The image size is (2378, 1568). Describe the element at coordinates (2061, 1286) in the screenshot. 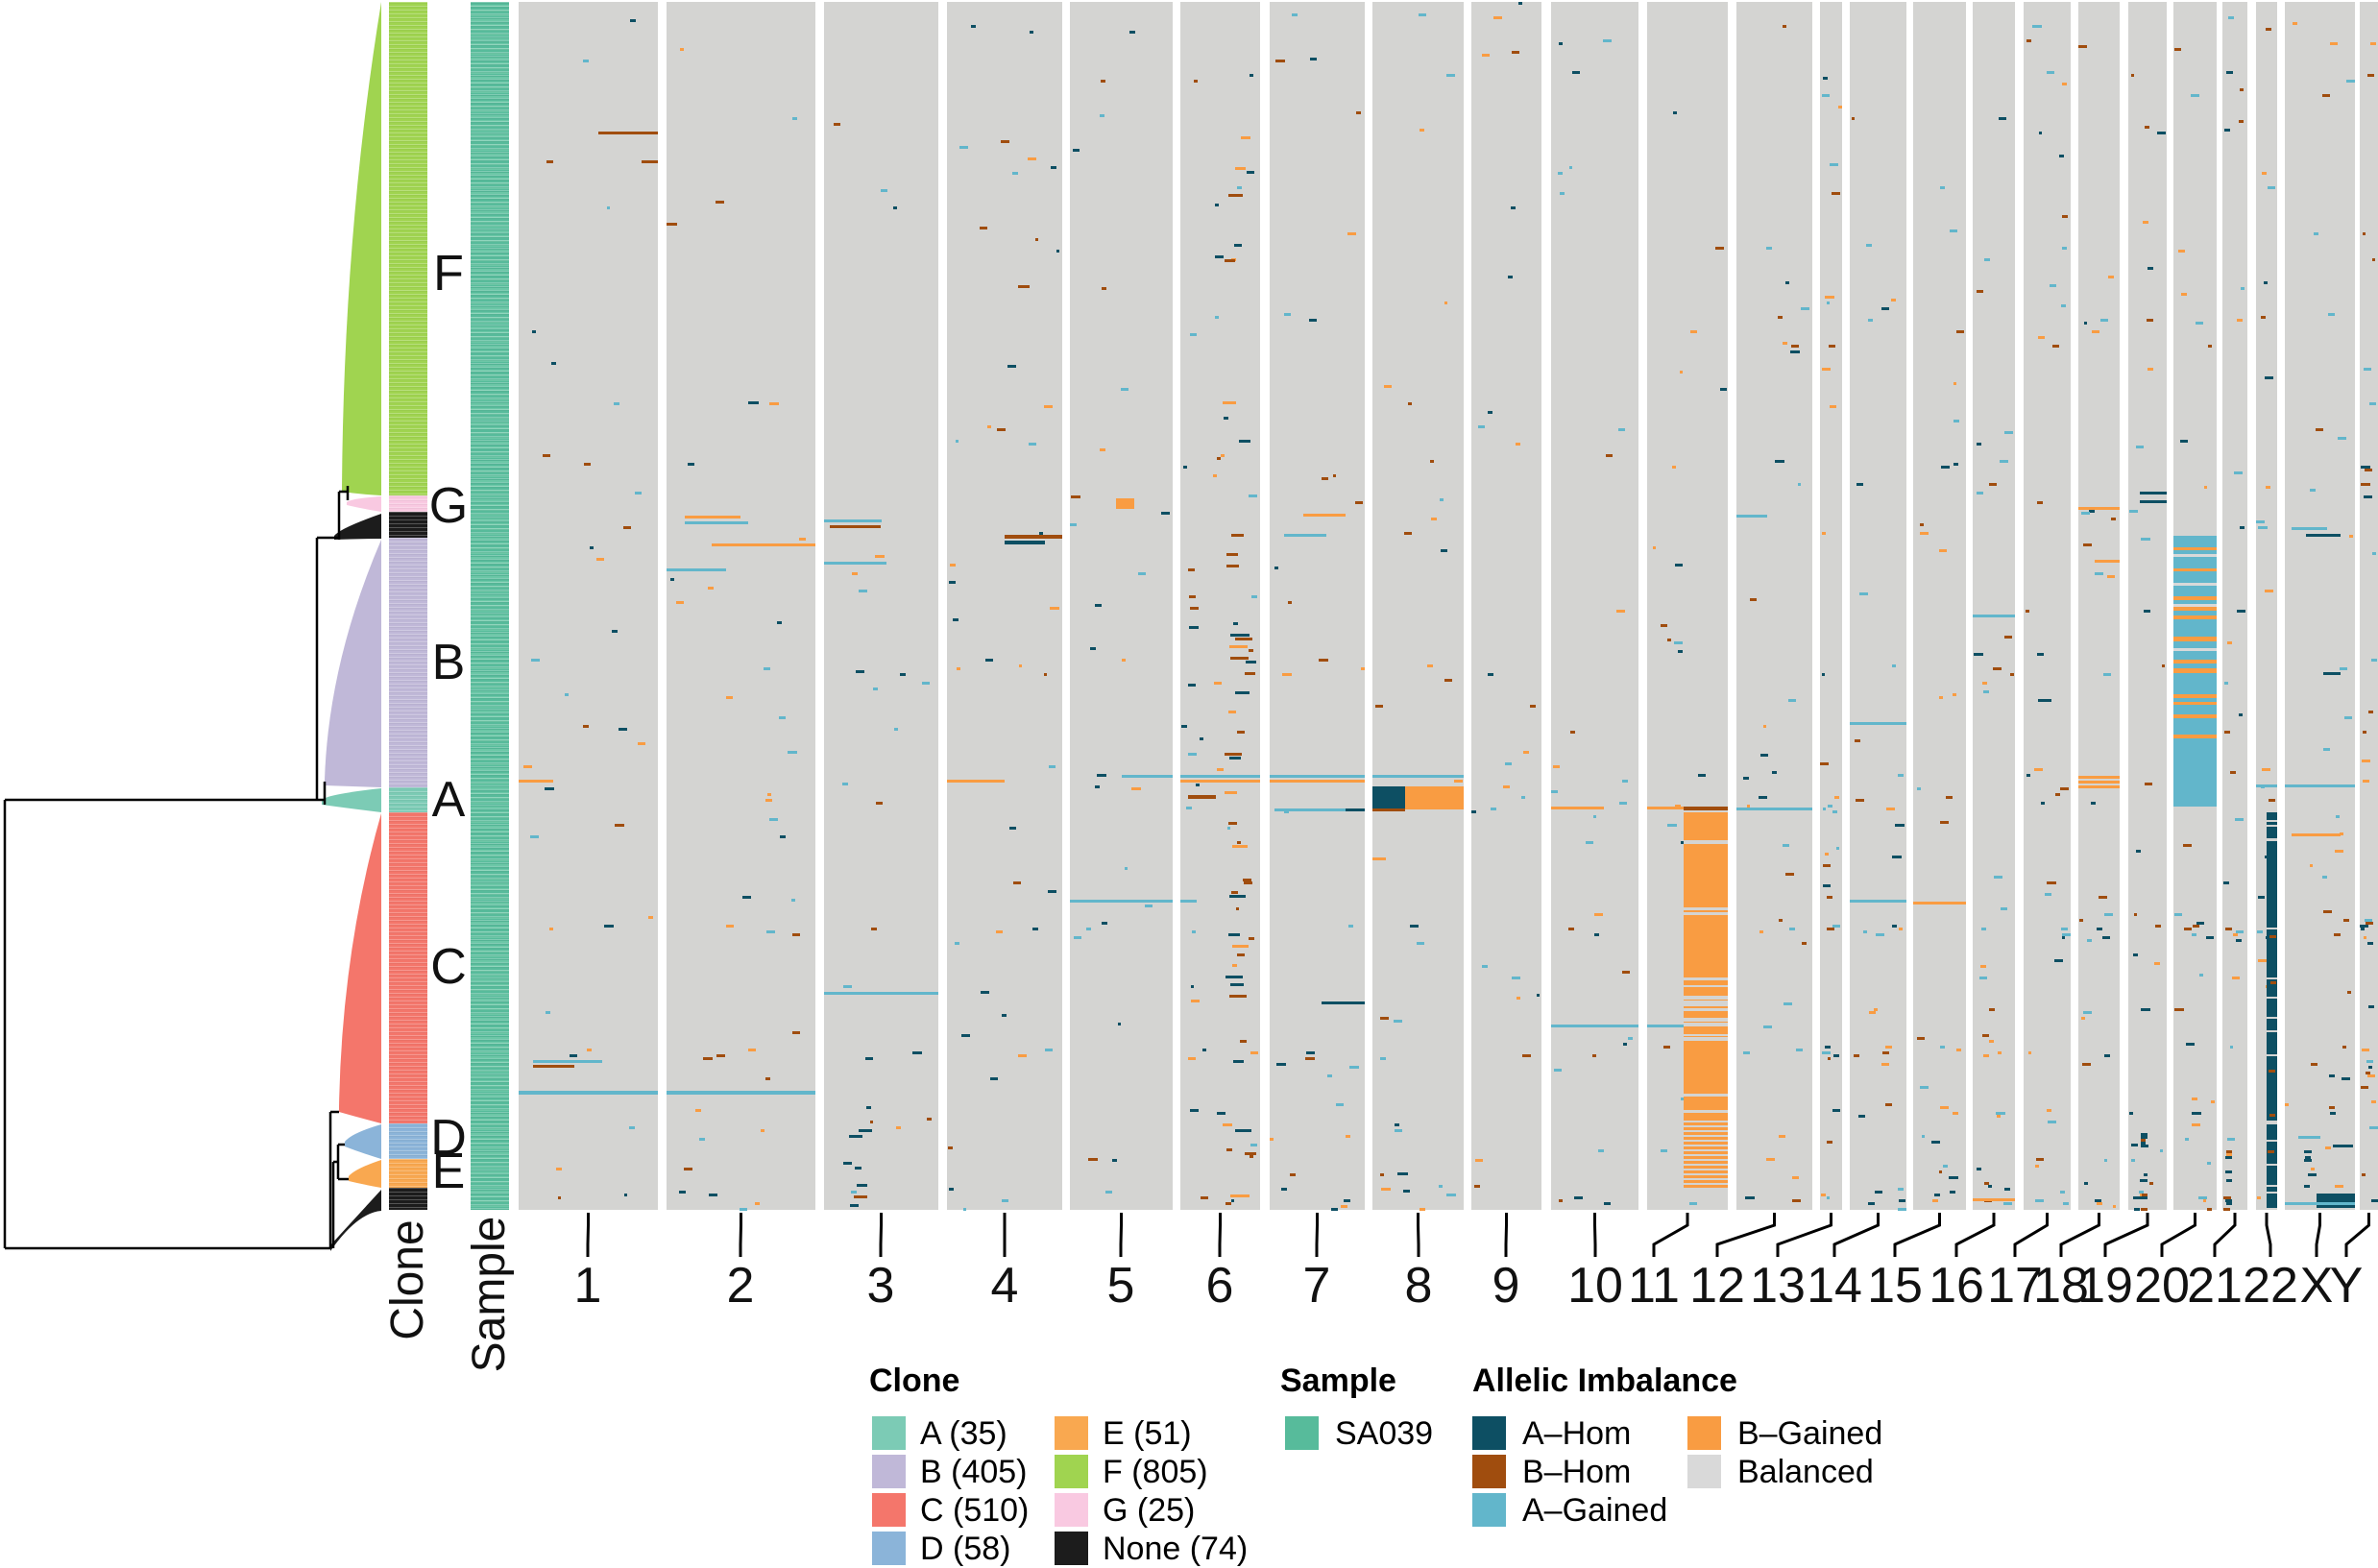

I see `axis-label-chromosome-18: 18` at that location.